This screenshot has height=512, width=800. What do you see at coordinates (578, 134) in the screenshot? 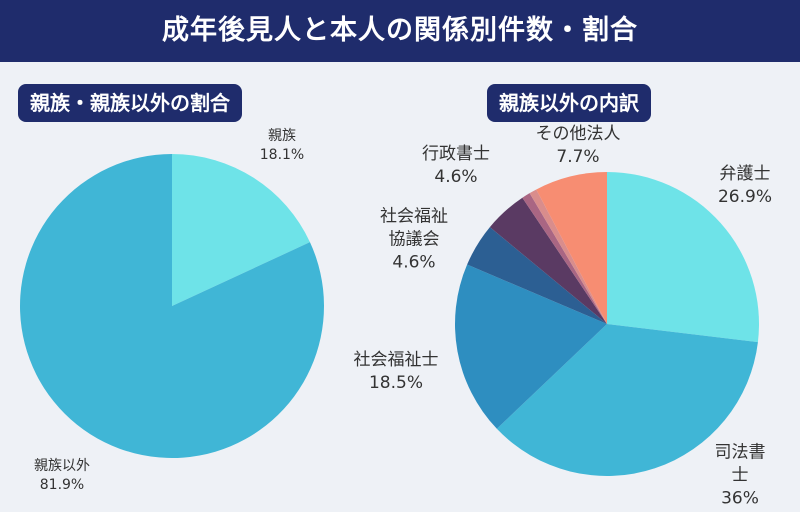
I see `category: その他法人` at bounding box center [578, 134].